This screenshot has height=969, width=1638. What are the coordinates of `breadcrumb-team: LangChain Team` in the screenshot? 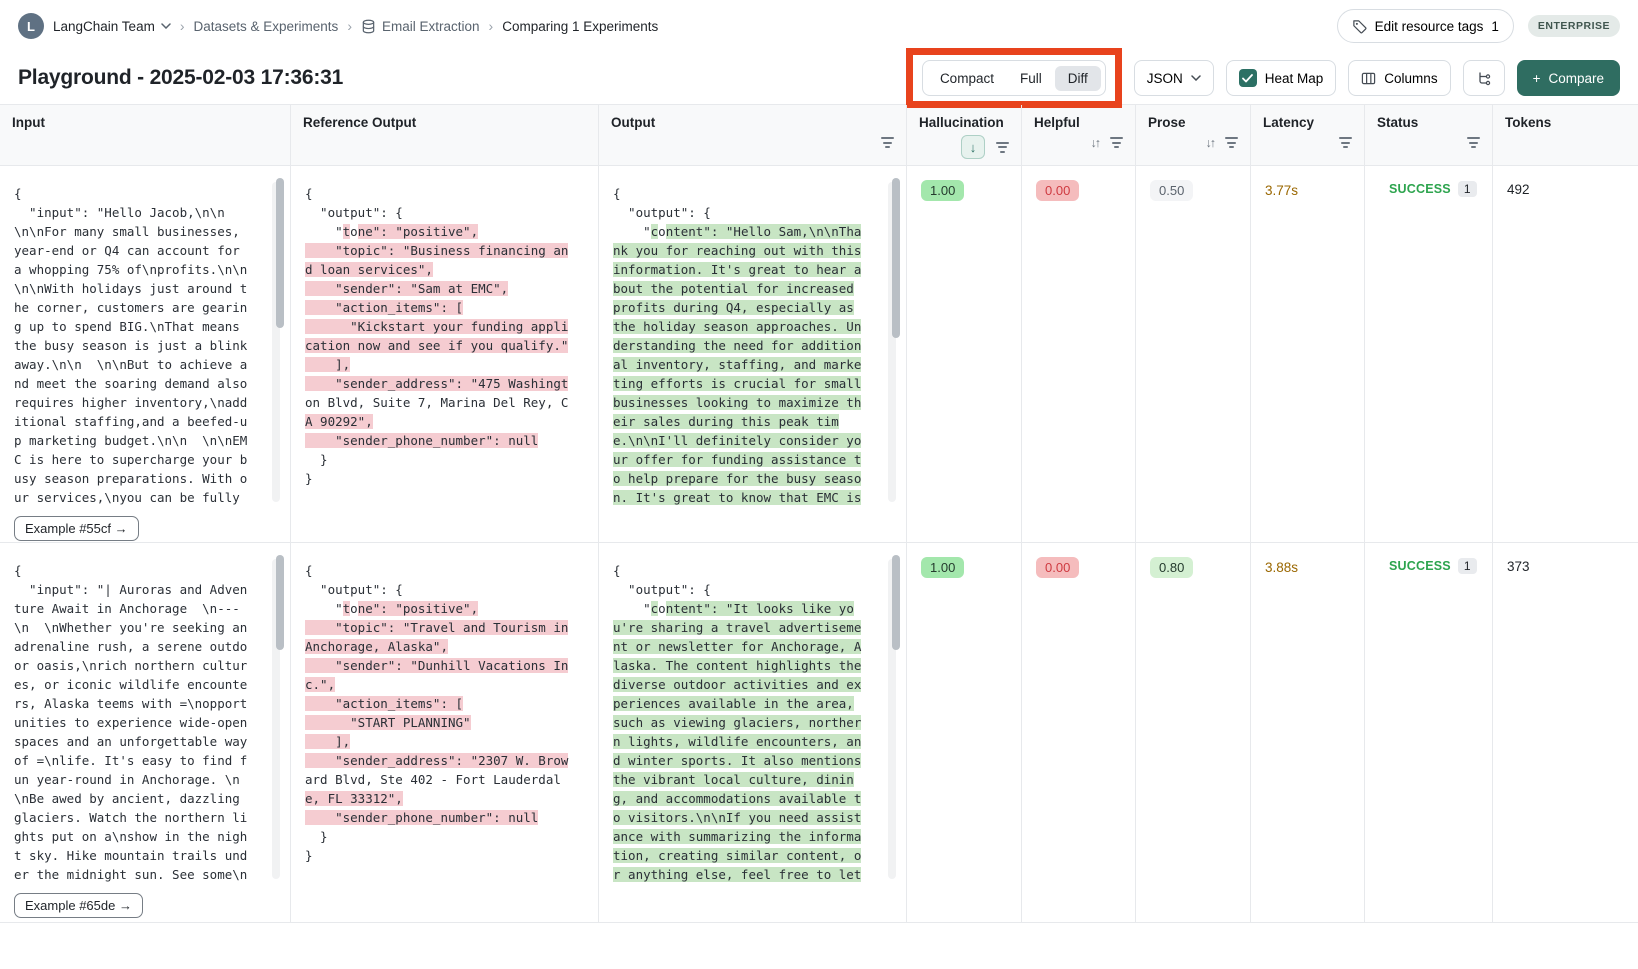 It's located at (112, 26).